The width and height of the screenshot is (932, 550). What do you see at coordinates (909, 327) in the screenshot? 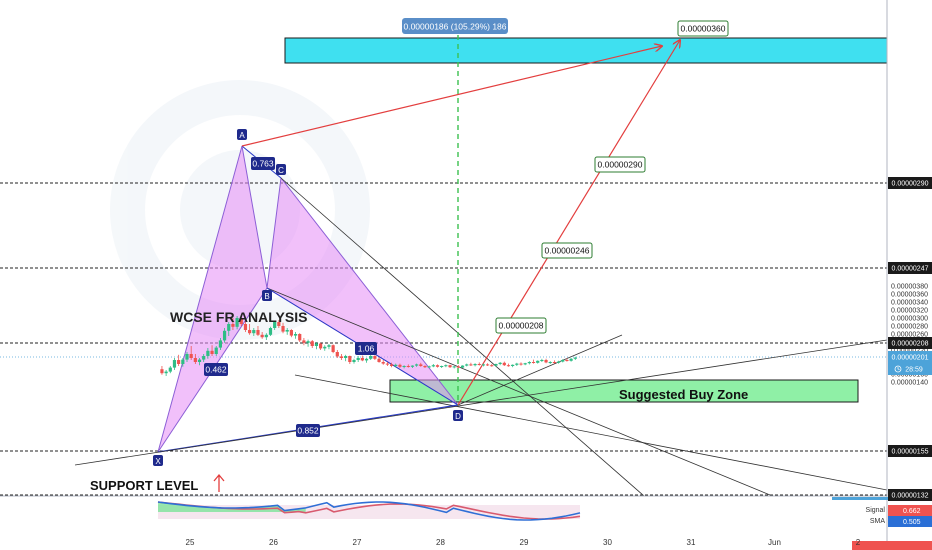
I see `price-tick-label: 0.00000280` at bounding box center [909, 327].